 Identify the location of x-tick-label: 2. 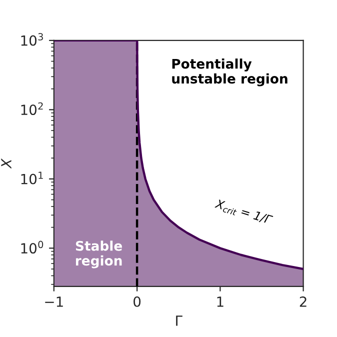
(303, 301).